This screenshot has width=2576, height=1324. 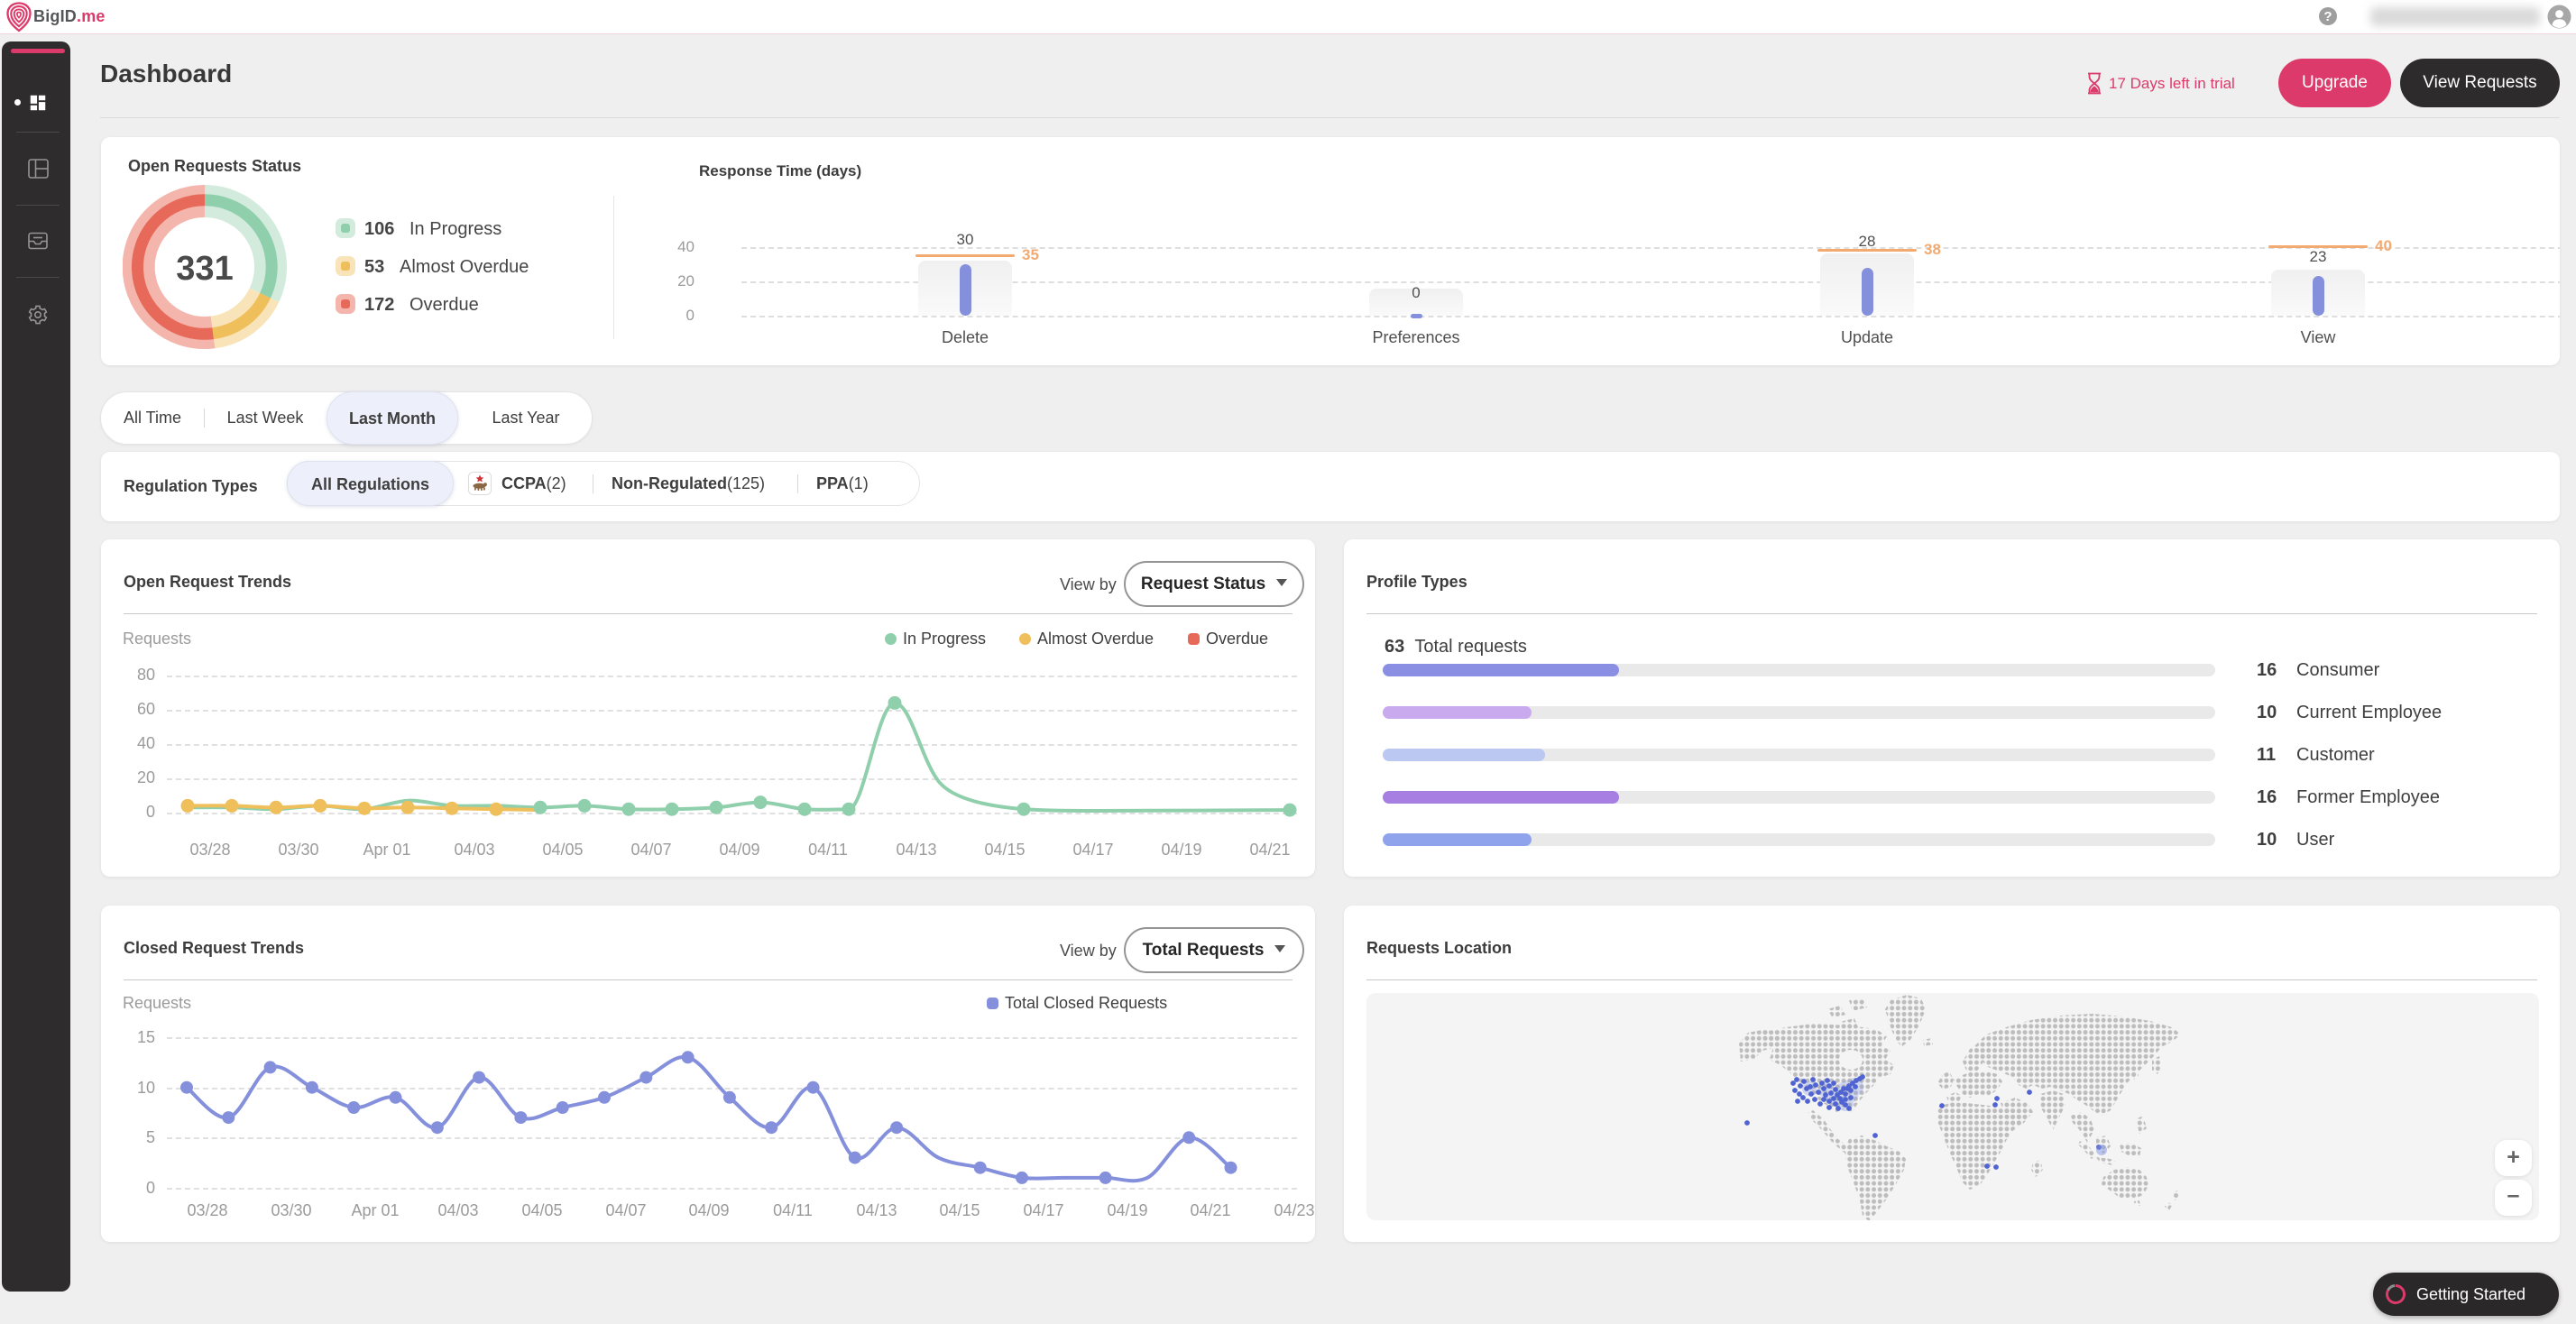 What do you see at coordinates (204, 269) in the screenshot?
I see `svg-text: 331` at bounding box center [204, 269].